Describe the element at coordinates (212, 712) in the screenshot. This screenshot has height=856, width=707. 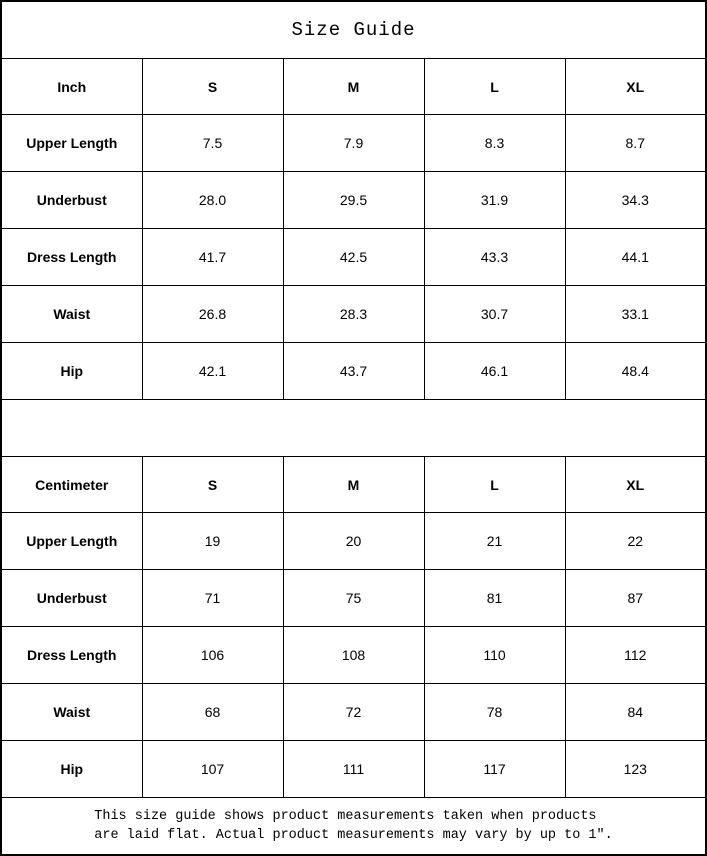
I see `cell-value: 68` at that location.